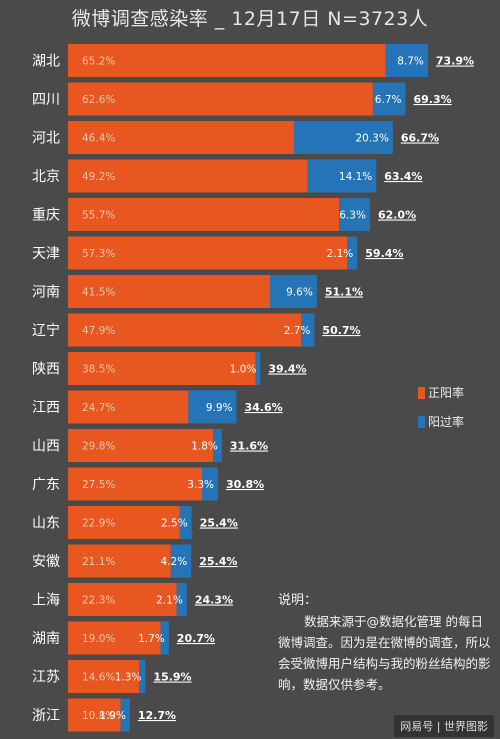  I want to click on category-label: 安徽, so click(46, 562).